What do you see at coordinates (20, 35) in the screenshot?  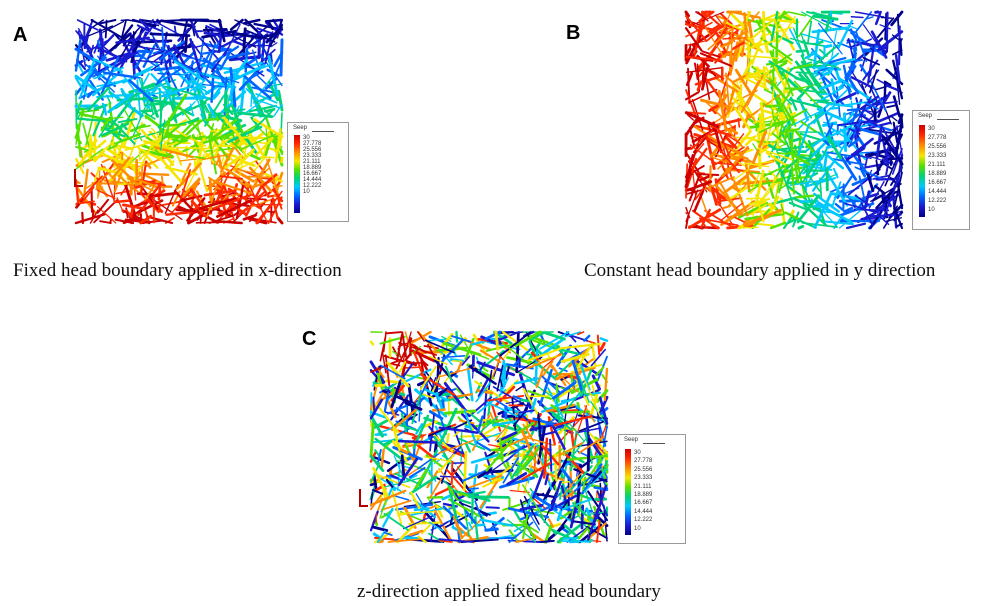 I see `panel-a-label: A` at bounding box center [20, 35].